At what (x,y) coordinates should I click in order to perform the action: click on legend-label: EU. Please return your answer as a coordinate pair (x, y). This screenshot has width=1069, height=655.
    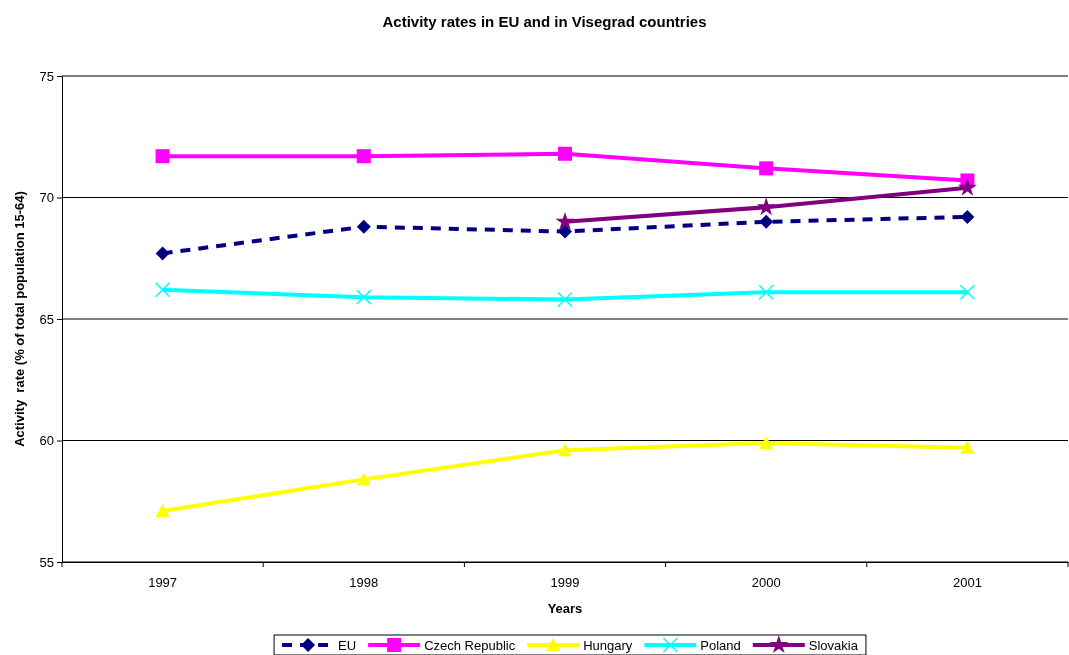
    Looking at the image, I should click on (347, 645).